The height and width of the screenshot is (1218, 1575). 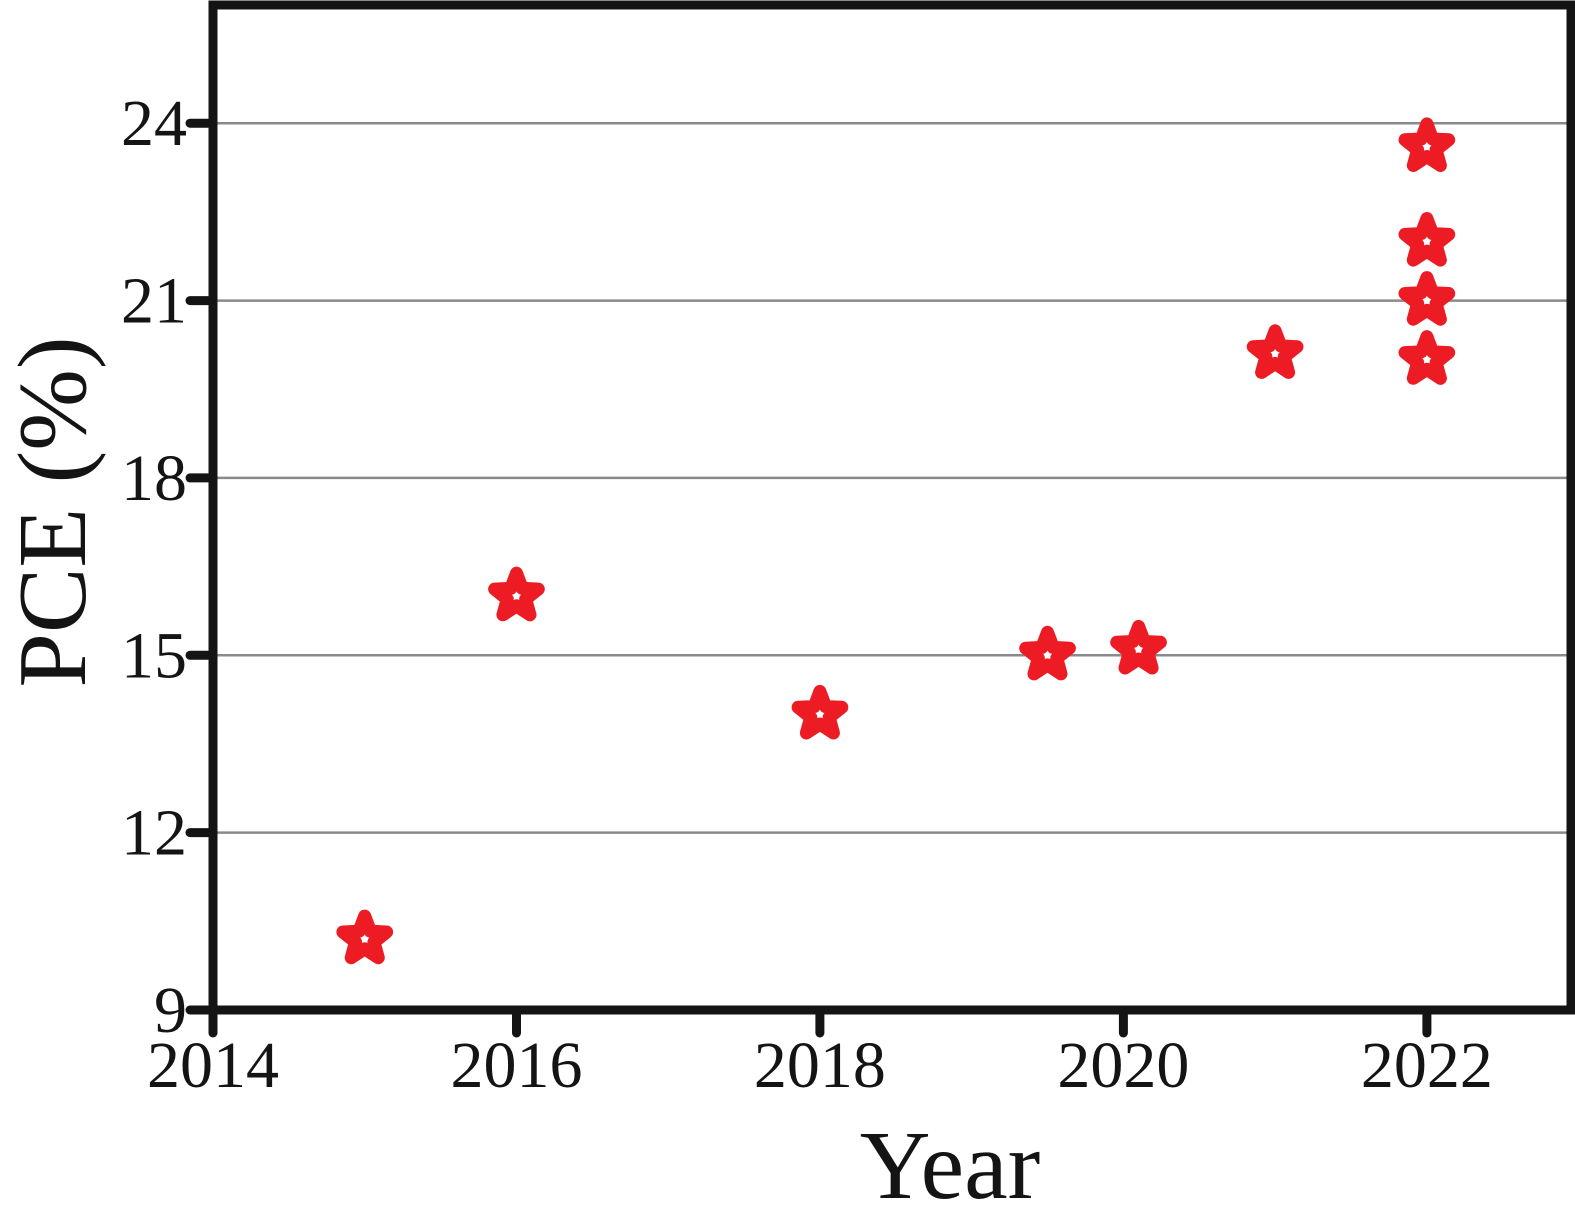 I want to click on x-tick-label: 2016, so click(x=517, y=1065).